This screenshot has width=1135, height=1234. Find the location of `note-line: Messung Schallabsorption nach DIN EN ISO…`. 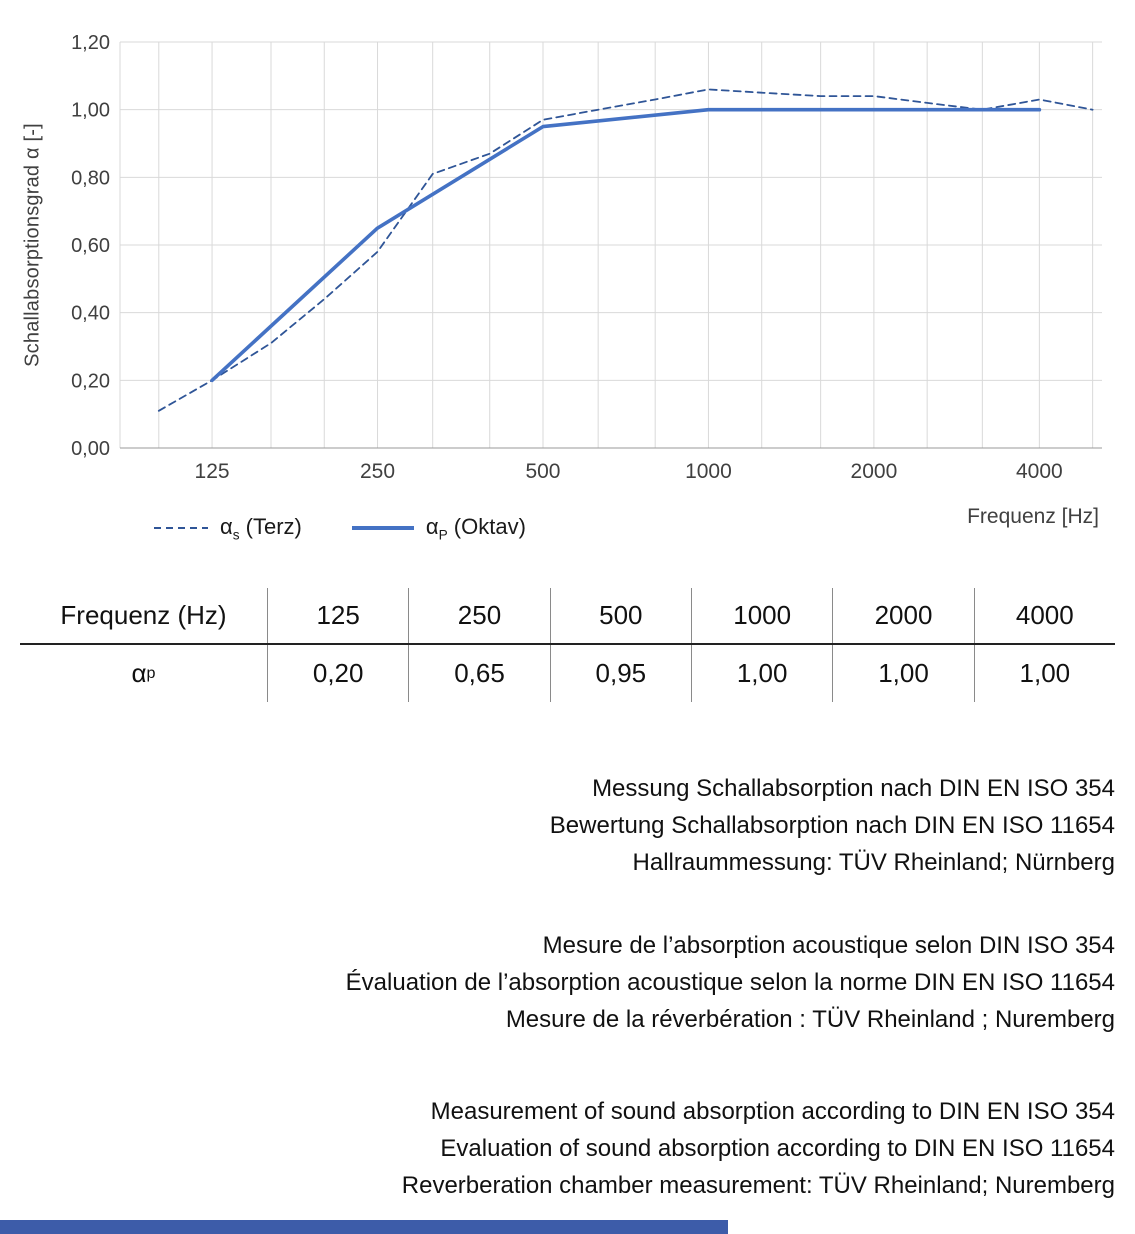

note-line: Messung Schallabsorption nach DIN EN ISO… is located at coordinates (853, 788).